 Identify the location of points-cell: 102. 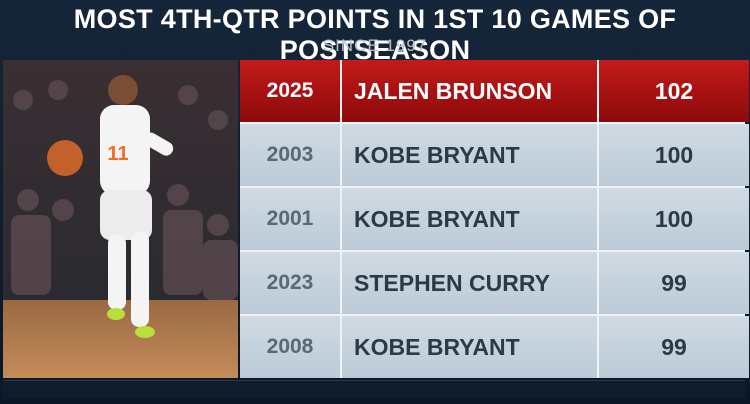
(674, 91).